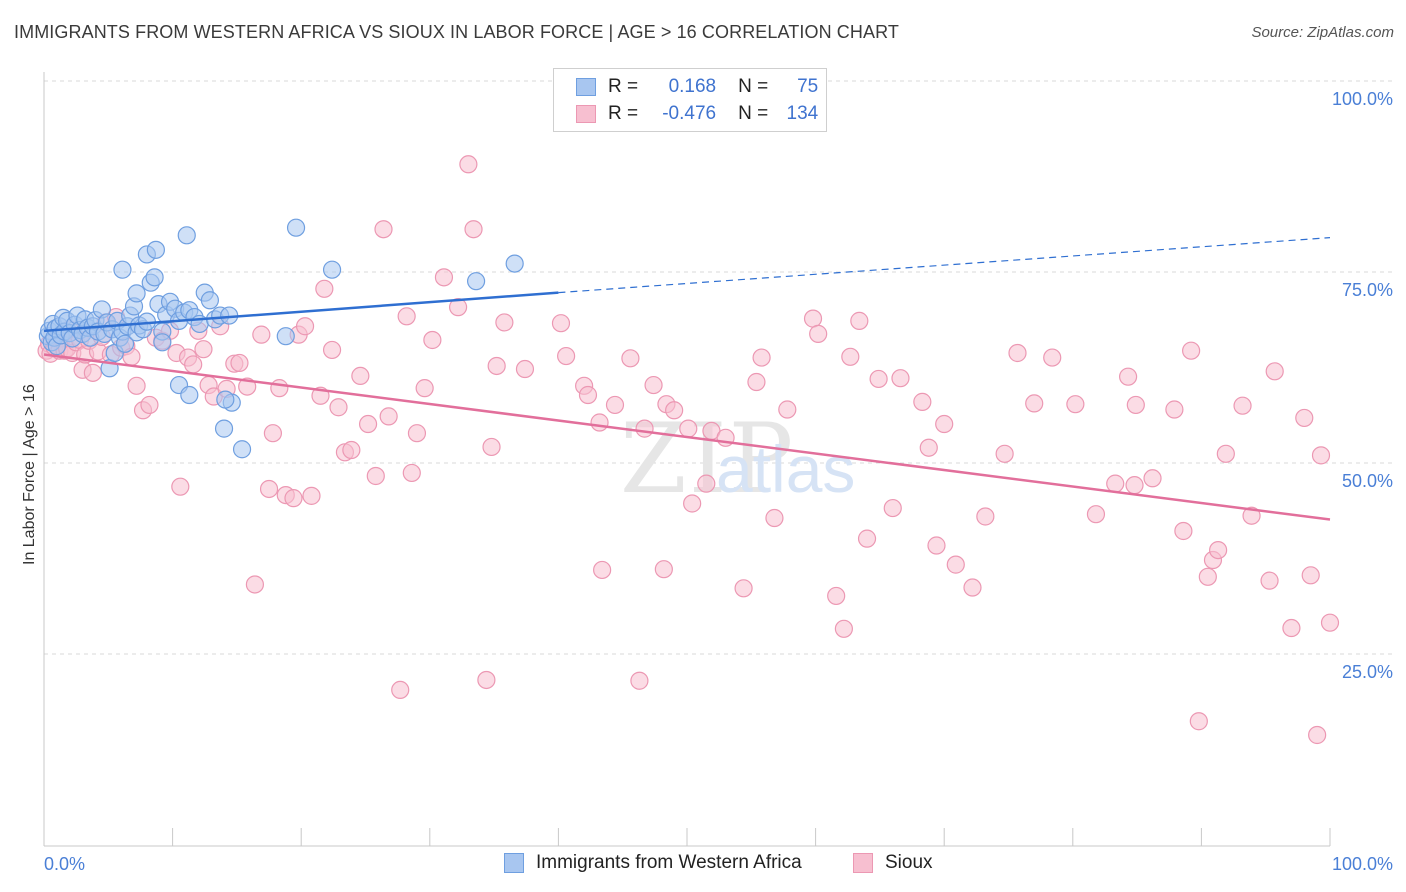 Image resolution: width=1406 pixels, height=892 pixels. I want to click on legend-row-sioux: R = -0.476 N = 134, so click(697, 114).